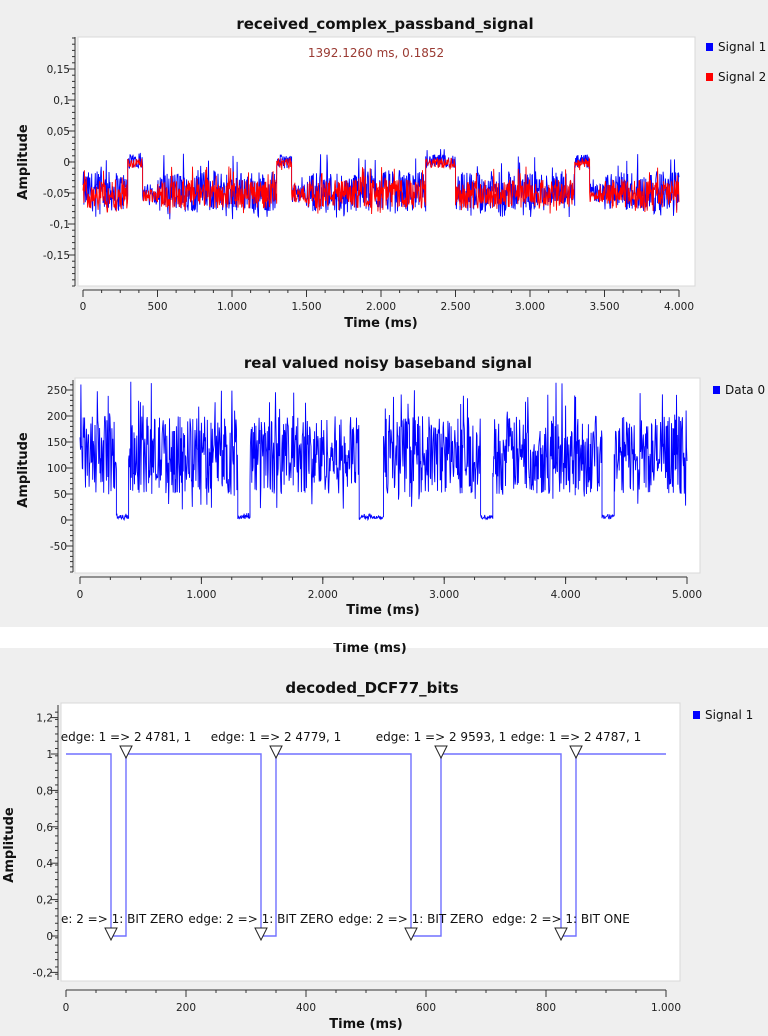  What do you see at coordinates (384, 635) in the screenshot?
I see `separator-cover` at bounding box center [384, 635].